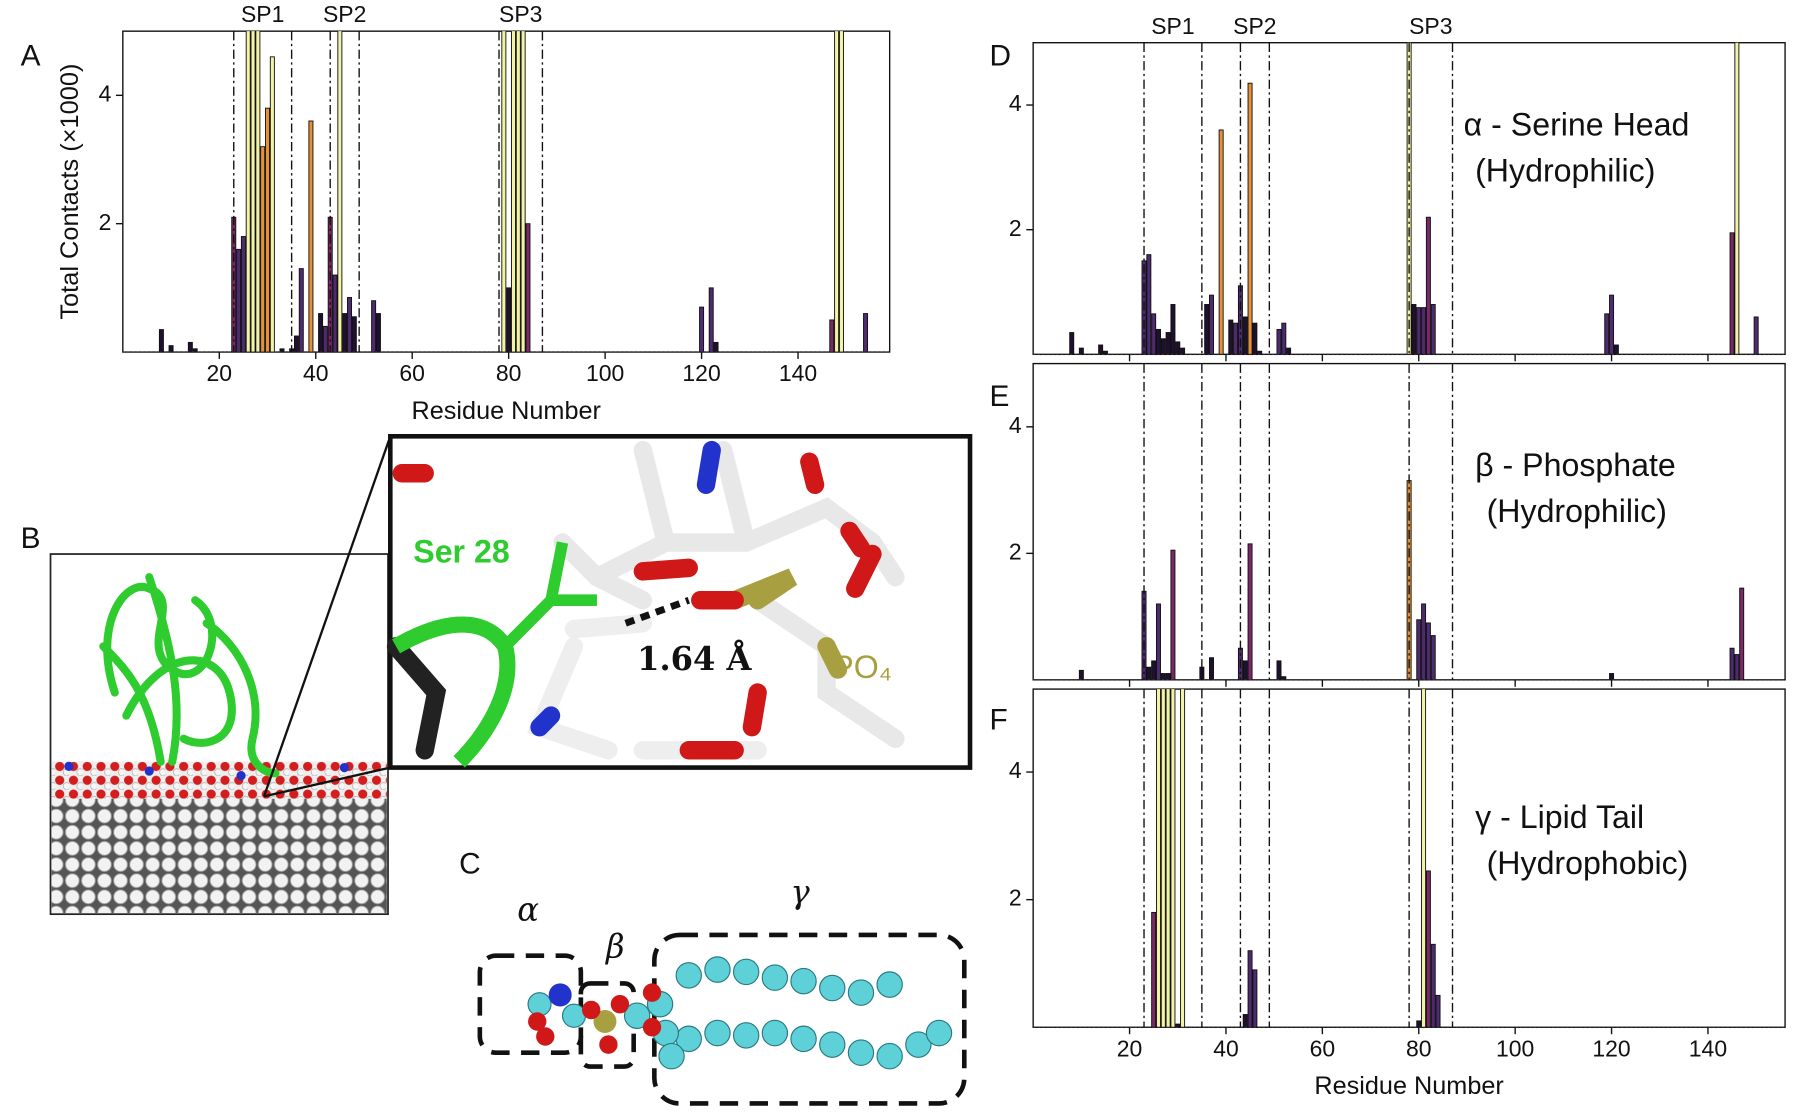 The image size is (1800, 1115). Describe the element at coordinates (1000, 396) in the screenshot. I see `panel-label: E` at that location.